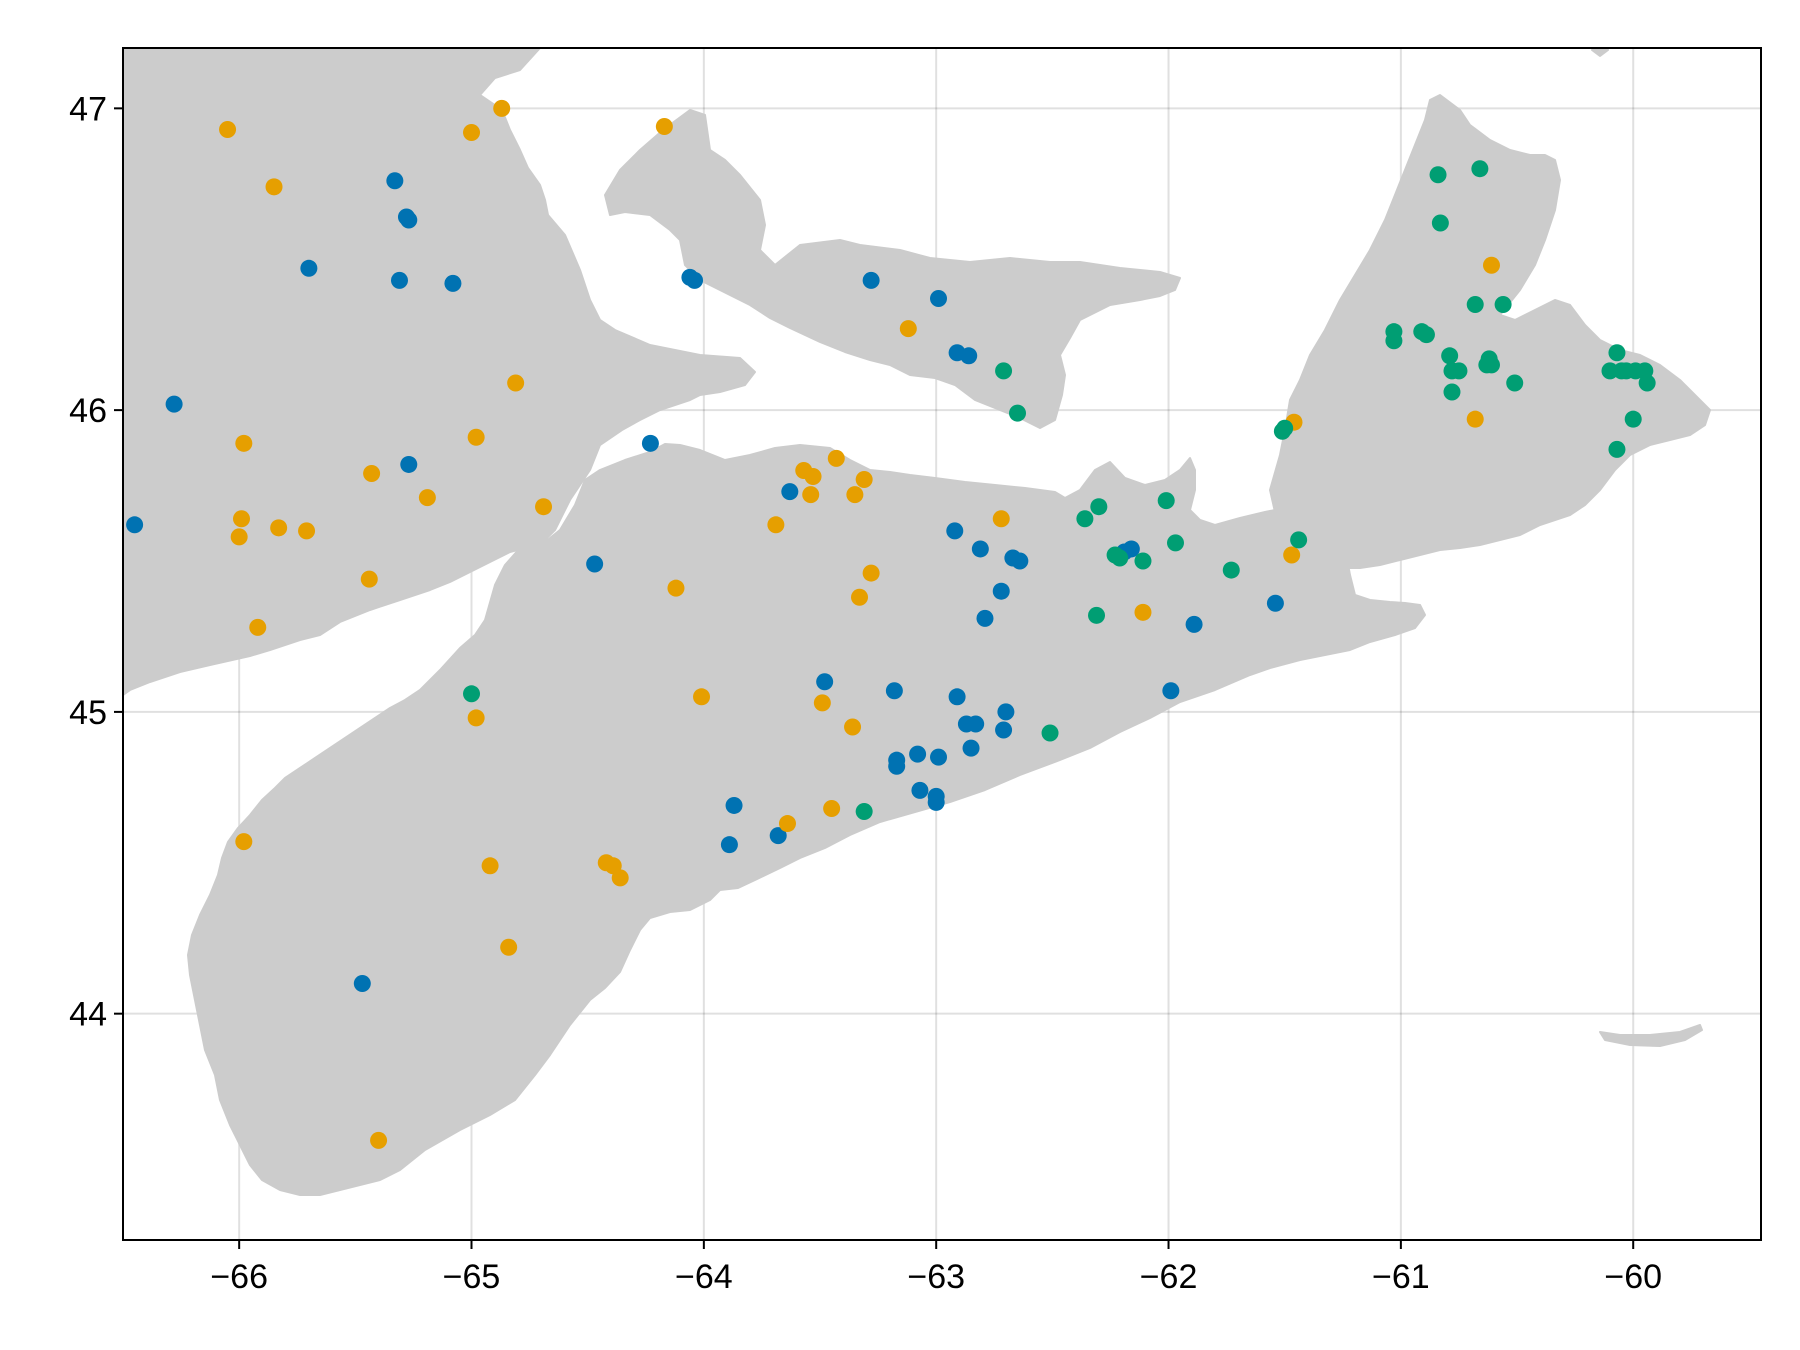  Describe the element at coordinates (704, 1277) in the screenshot. I see `x-tick-label: −64` at that location.